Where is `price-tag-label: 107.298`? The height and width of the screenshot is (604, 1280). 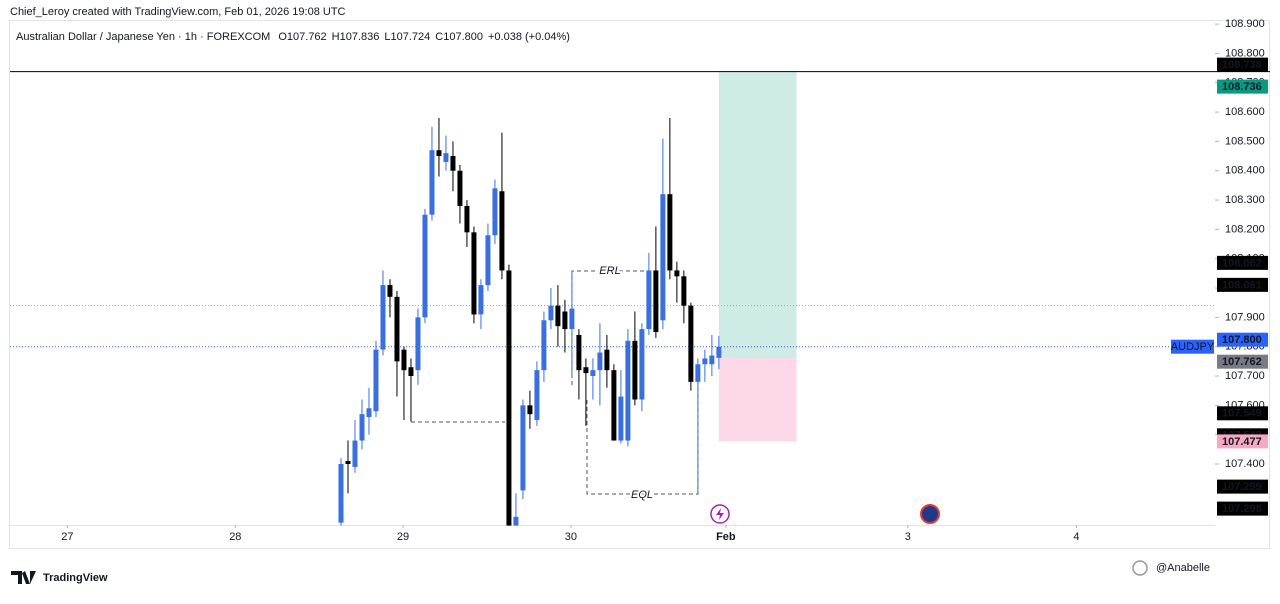
price-tag-label: 107.298 is located at coordinates (1242, 509).